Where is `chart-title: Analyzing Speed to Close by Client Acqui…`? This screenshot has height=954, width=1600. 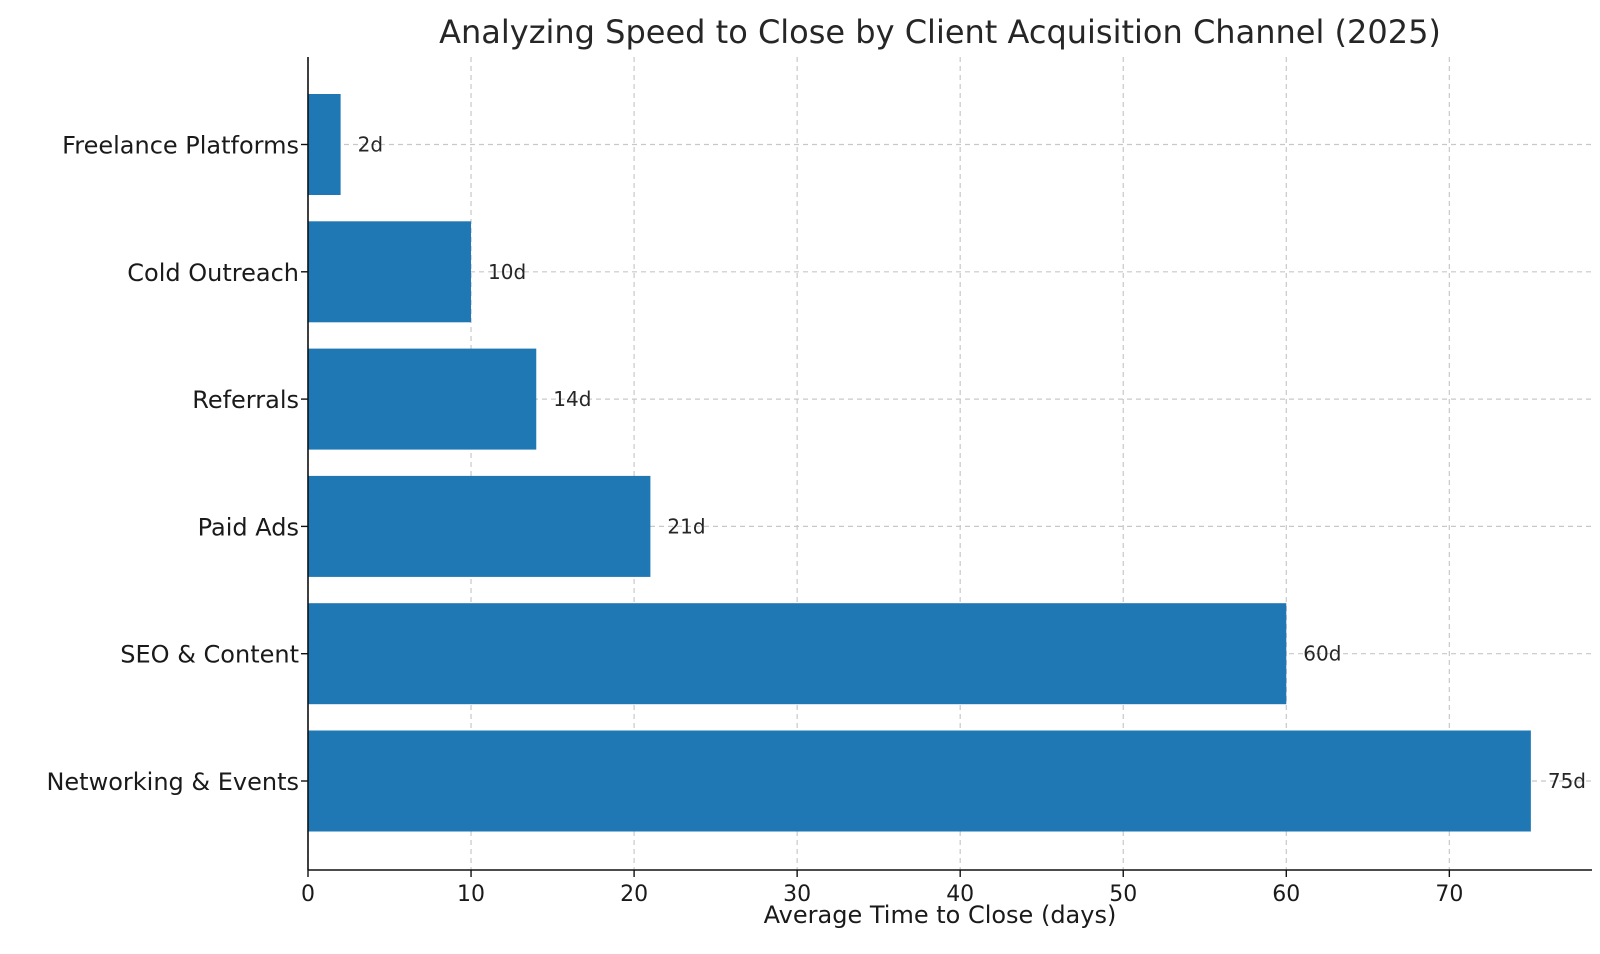
chart-title: Analyzing Speed to Close by Client Acqui… is located at coordinates (940, 32).